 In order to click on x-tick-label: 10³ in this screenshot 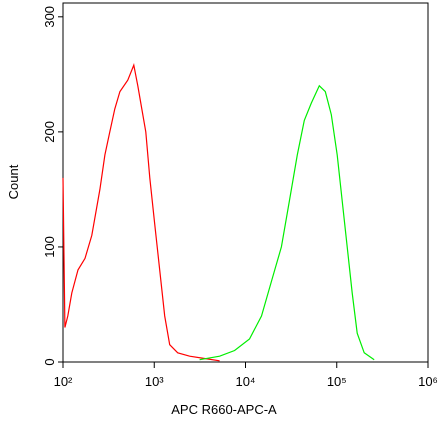, I will do `click(154, 381)`.